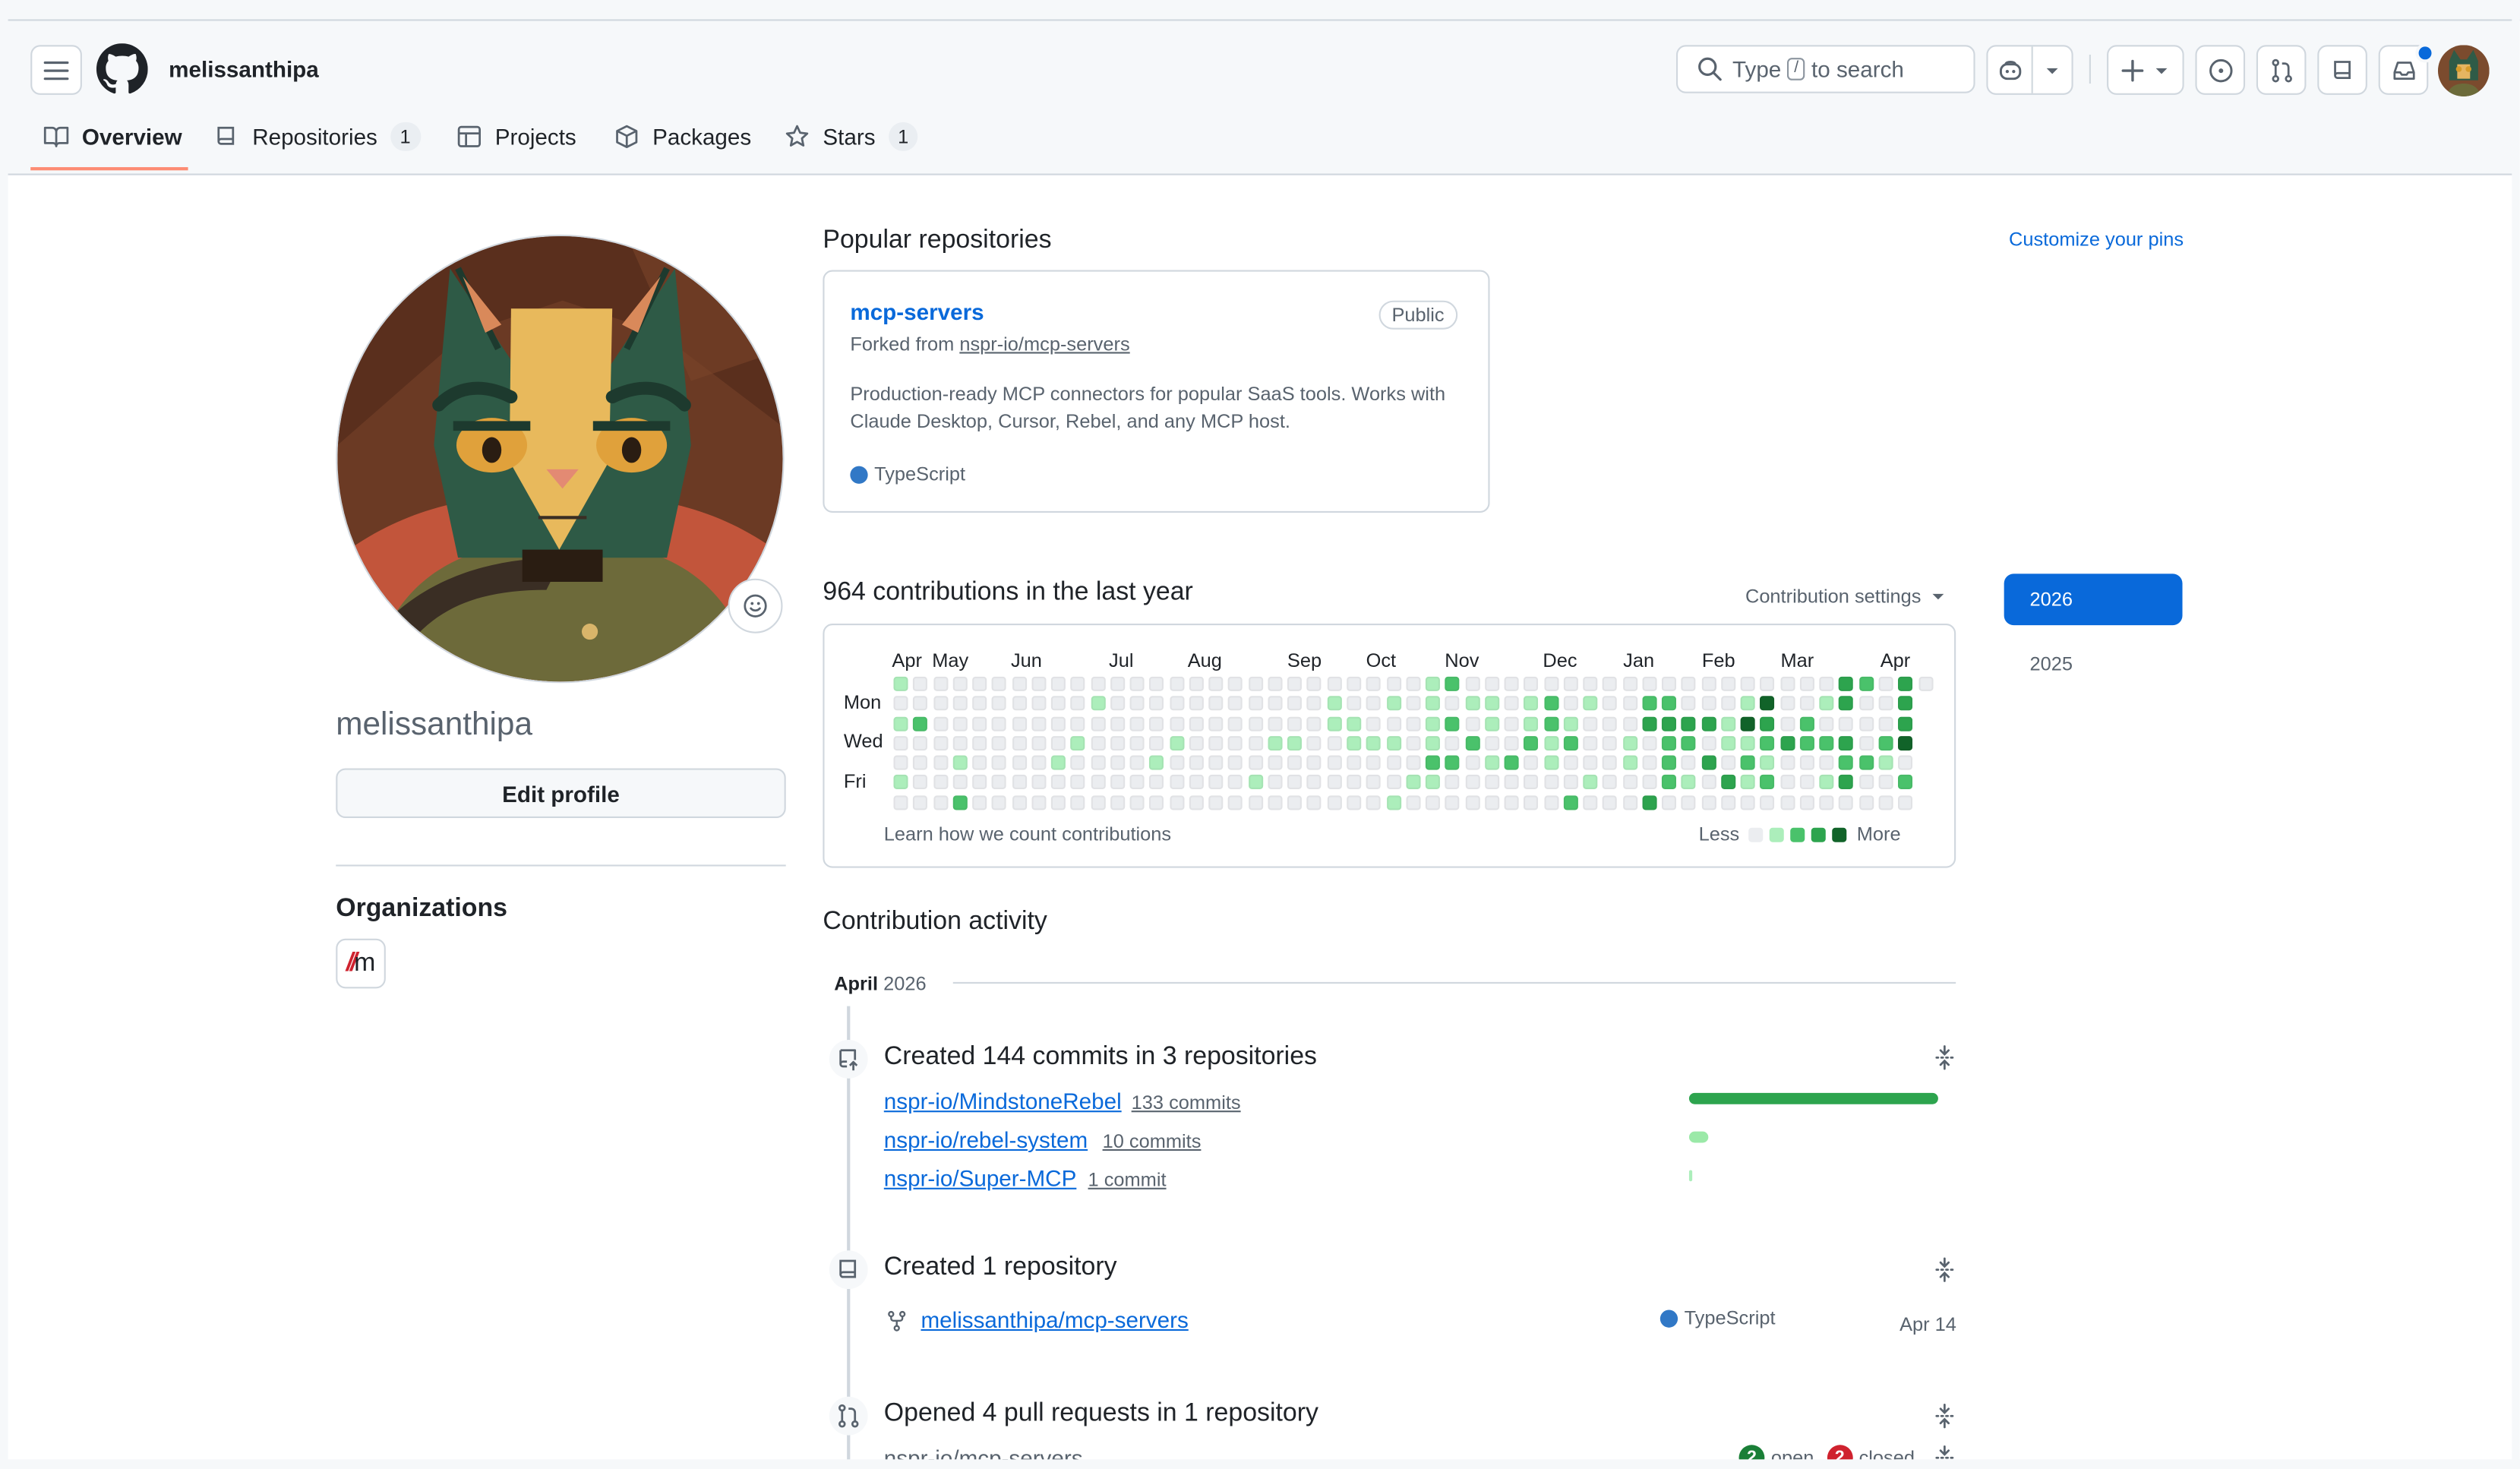 This screenshot has width=2520, height=1469. What do you see at coordinates (2342, 70) in the screenshot?
I see `repositories-button` at bounding box center [2342, 70].